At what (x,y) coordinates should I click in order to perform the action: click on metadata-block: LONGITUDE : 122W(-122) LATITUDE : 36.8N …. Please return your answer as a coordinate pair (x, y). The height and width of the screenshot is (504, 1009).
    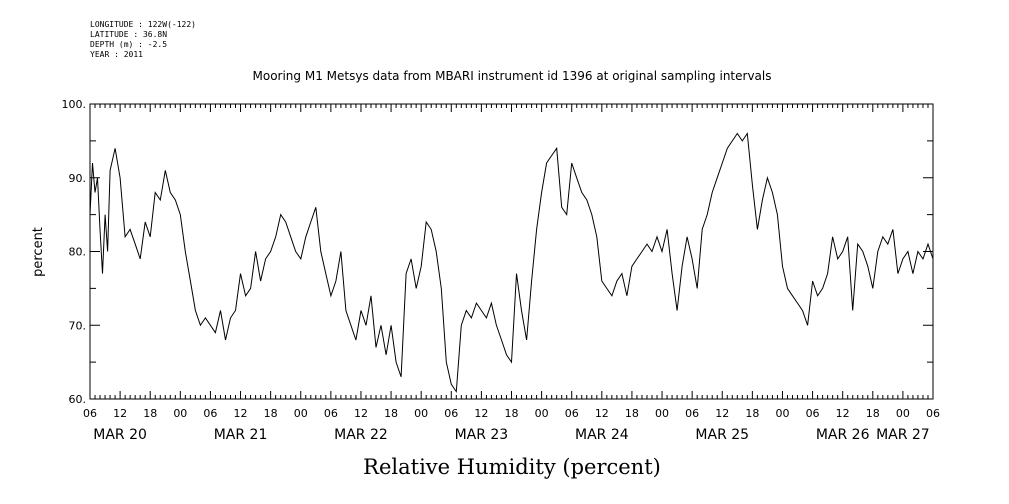
    Looking at the image, I should click on (143, 40).